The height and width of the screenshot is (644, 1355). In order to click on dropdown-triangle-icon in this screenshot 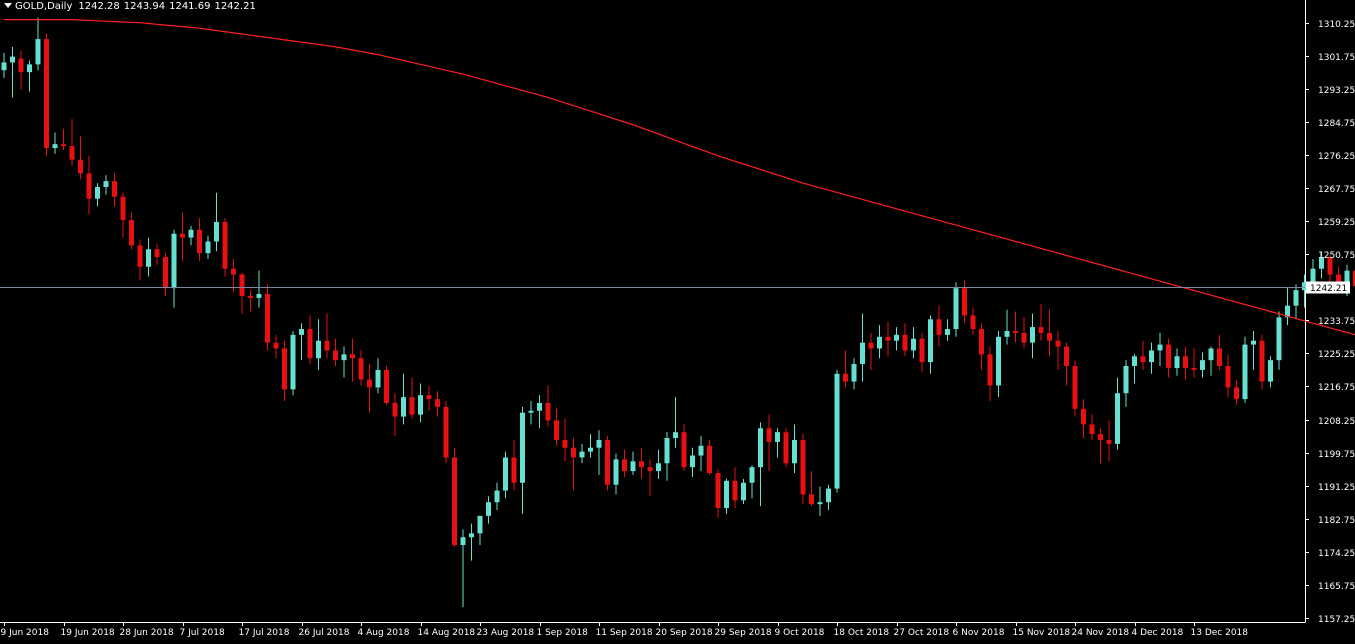, I will do `click(8, 5)`.